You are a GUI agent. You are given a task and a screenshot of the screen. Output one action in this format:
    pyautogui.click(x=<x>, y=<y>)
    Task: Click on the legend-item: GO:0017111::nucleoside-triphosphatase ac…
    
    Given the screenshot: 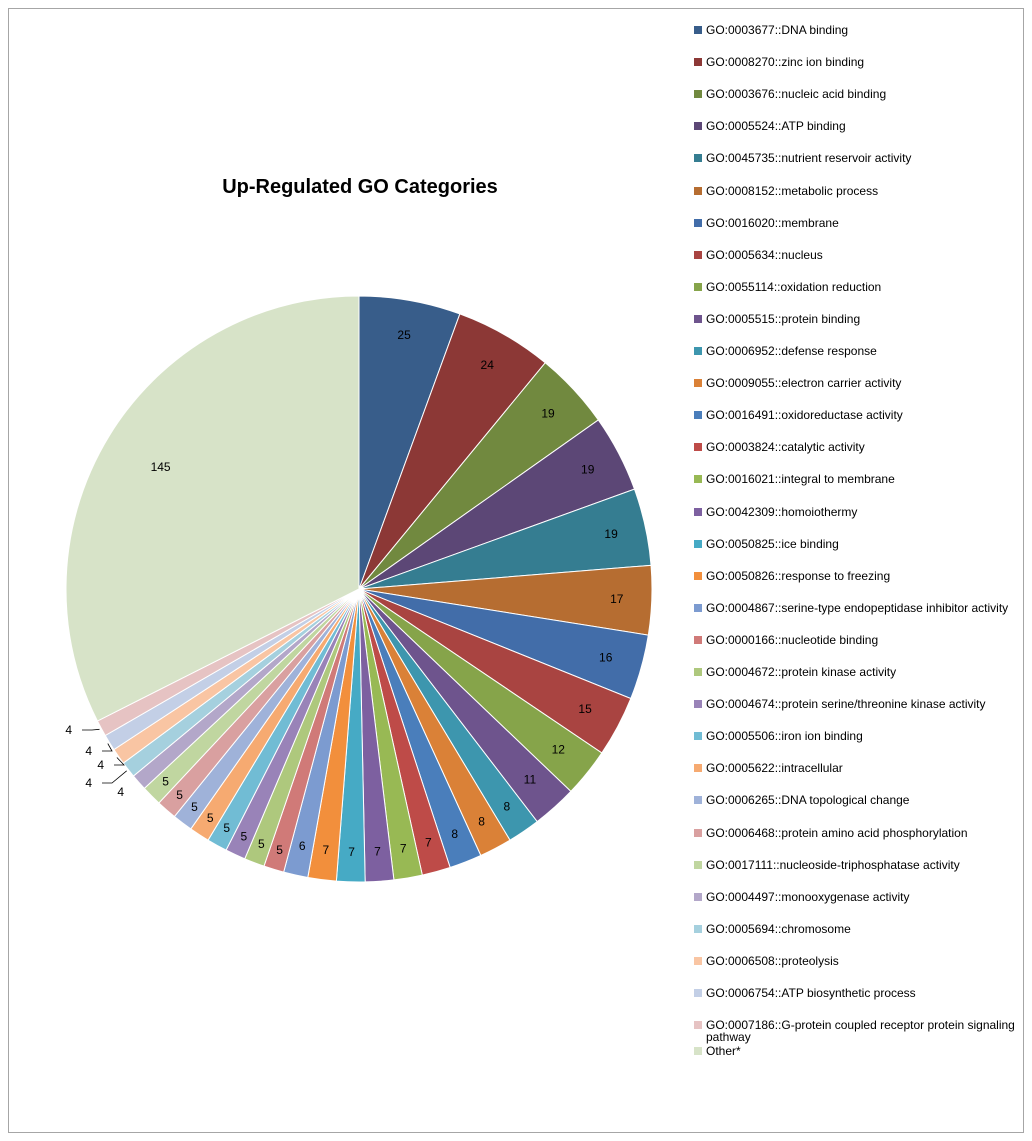 What is the action you would take?
    pyautogui.click(x=861, y=865)
    